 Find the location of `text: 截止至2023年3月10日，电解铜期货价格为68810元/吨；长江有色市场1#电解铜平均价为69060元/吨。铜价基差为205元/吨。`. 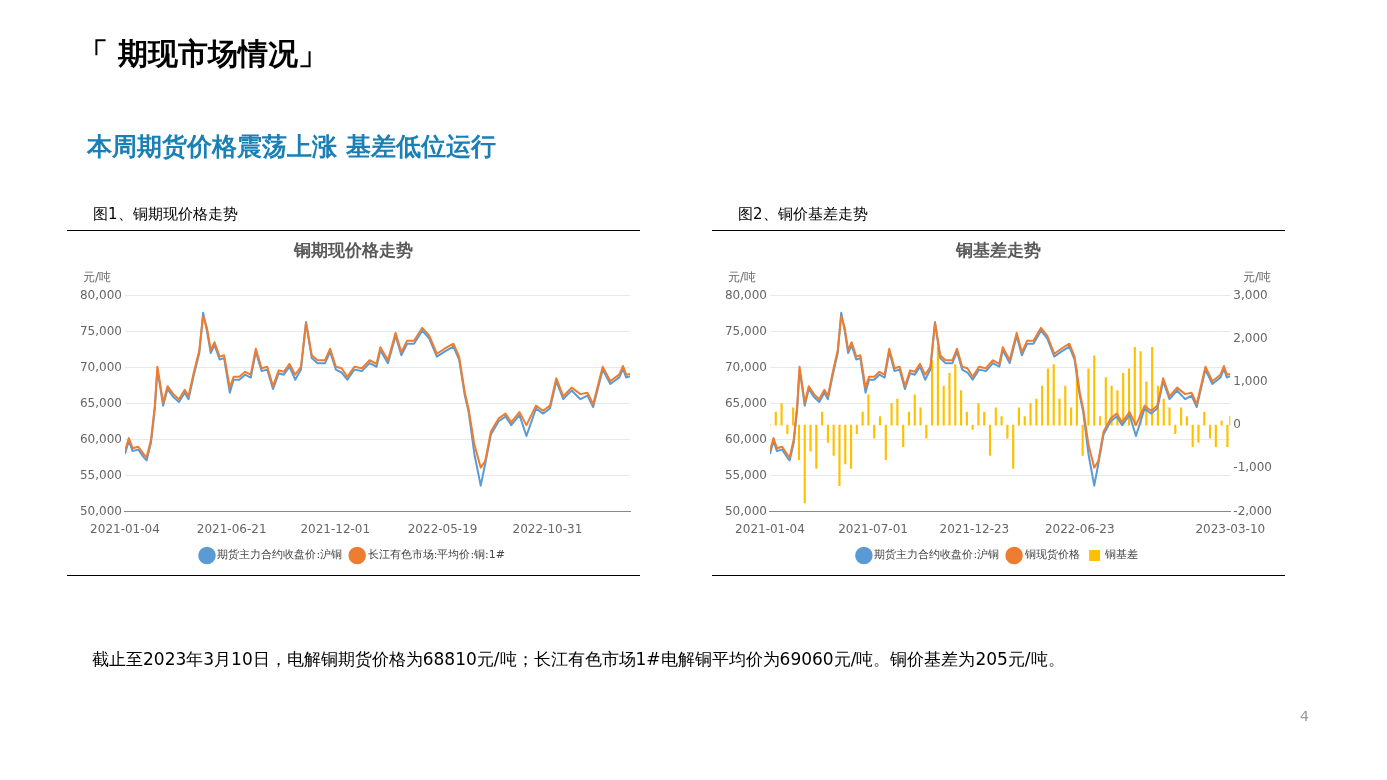

text: 截止至2023年3月10日，电解铜期货价格为68810元/吨；长江有色市场1#电解铜平均价为69060元/吨。铜价基差为205元/吨。 is located at coordinates (578, 659).